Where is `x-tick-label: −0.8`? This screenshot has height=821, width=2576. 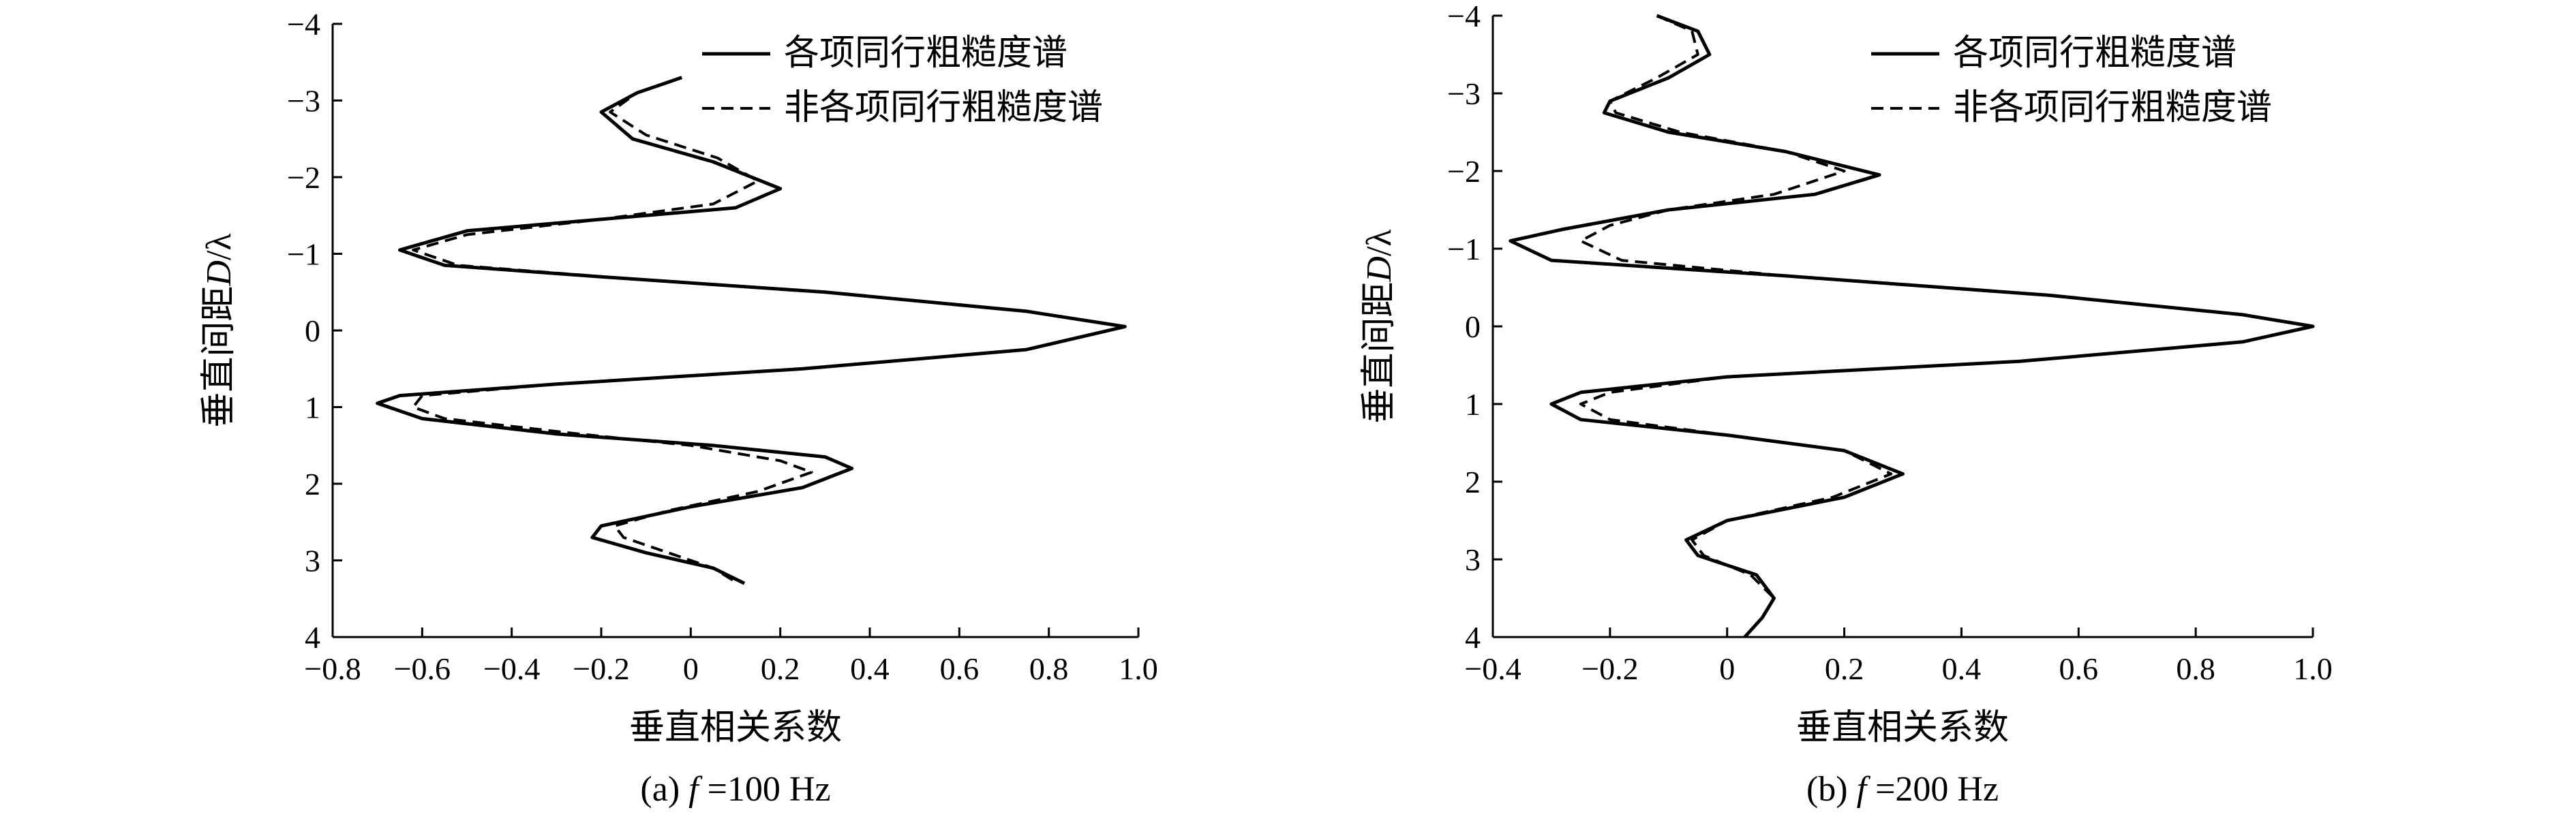 x-tick-label: −0.8 is located at coordinates (332, 668).